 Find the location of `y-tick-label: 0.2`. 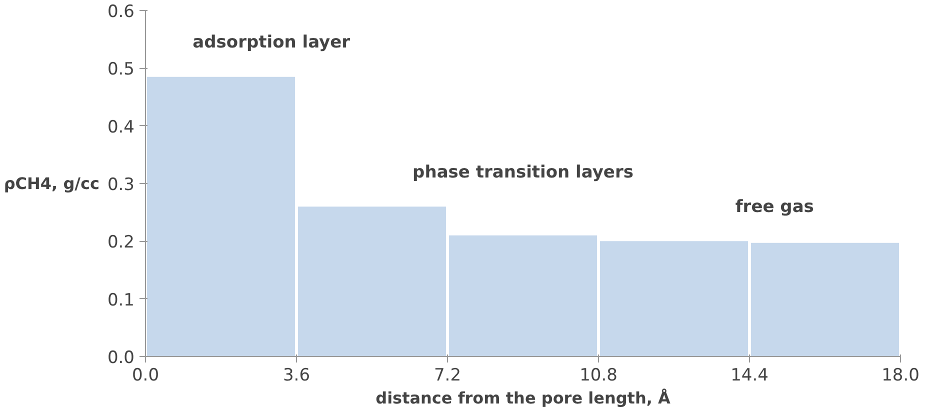

y-tick-label: 0.2 is located at coordinates (121, 242).